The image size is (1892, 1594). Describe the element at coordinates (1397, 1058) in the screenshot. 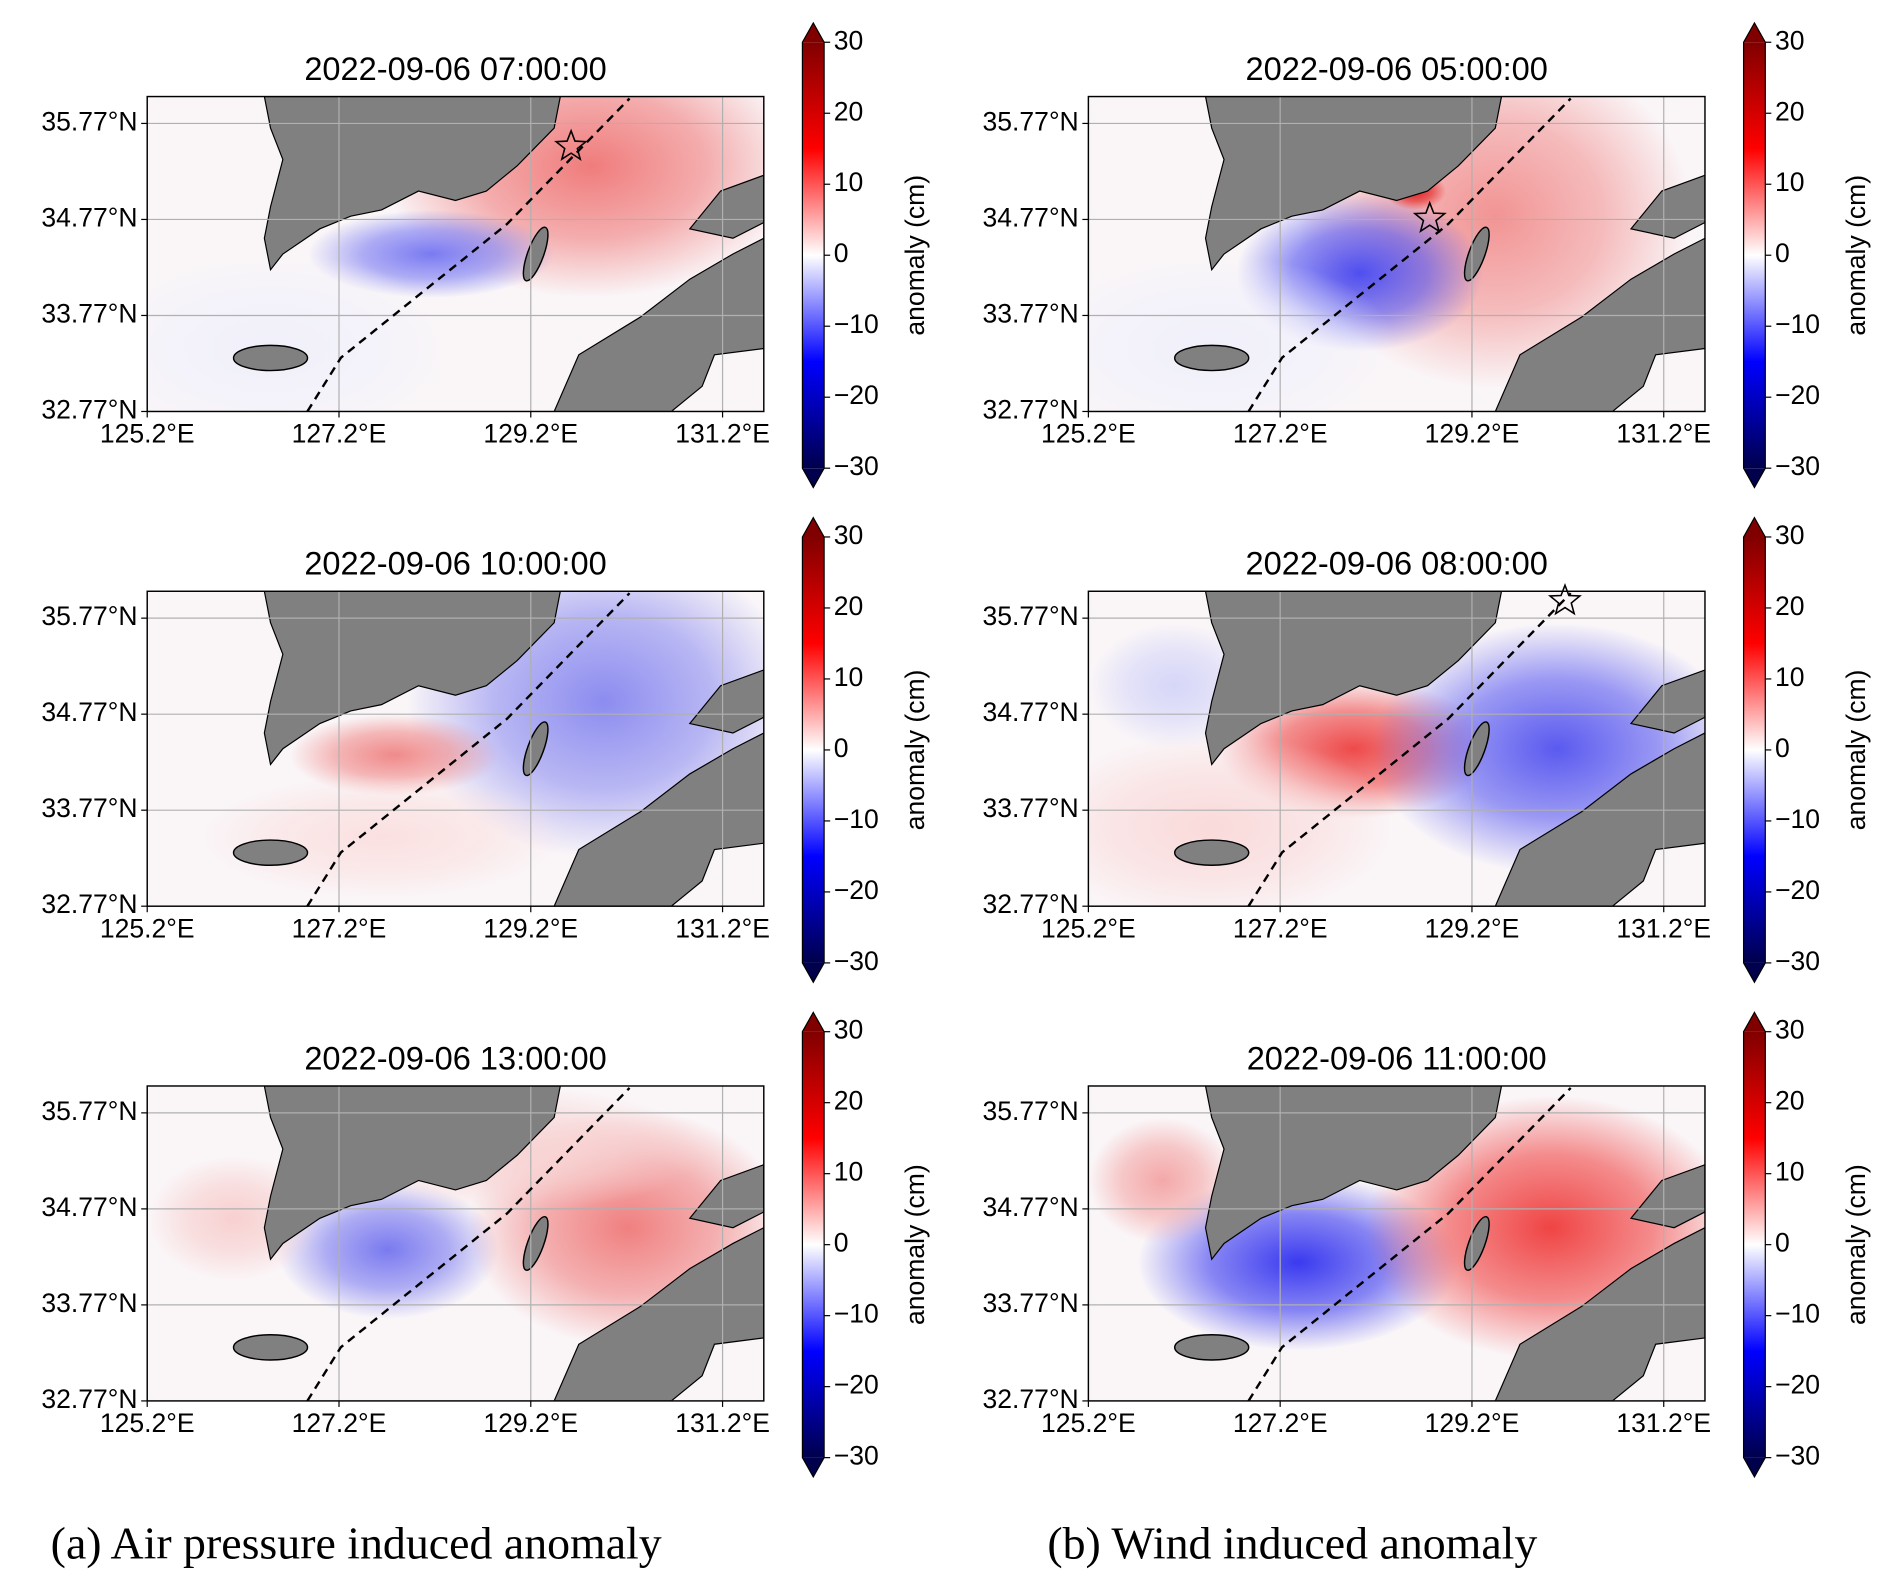

I see `panel-title: 2022-09-06 11:00:00` at that location.